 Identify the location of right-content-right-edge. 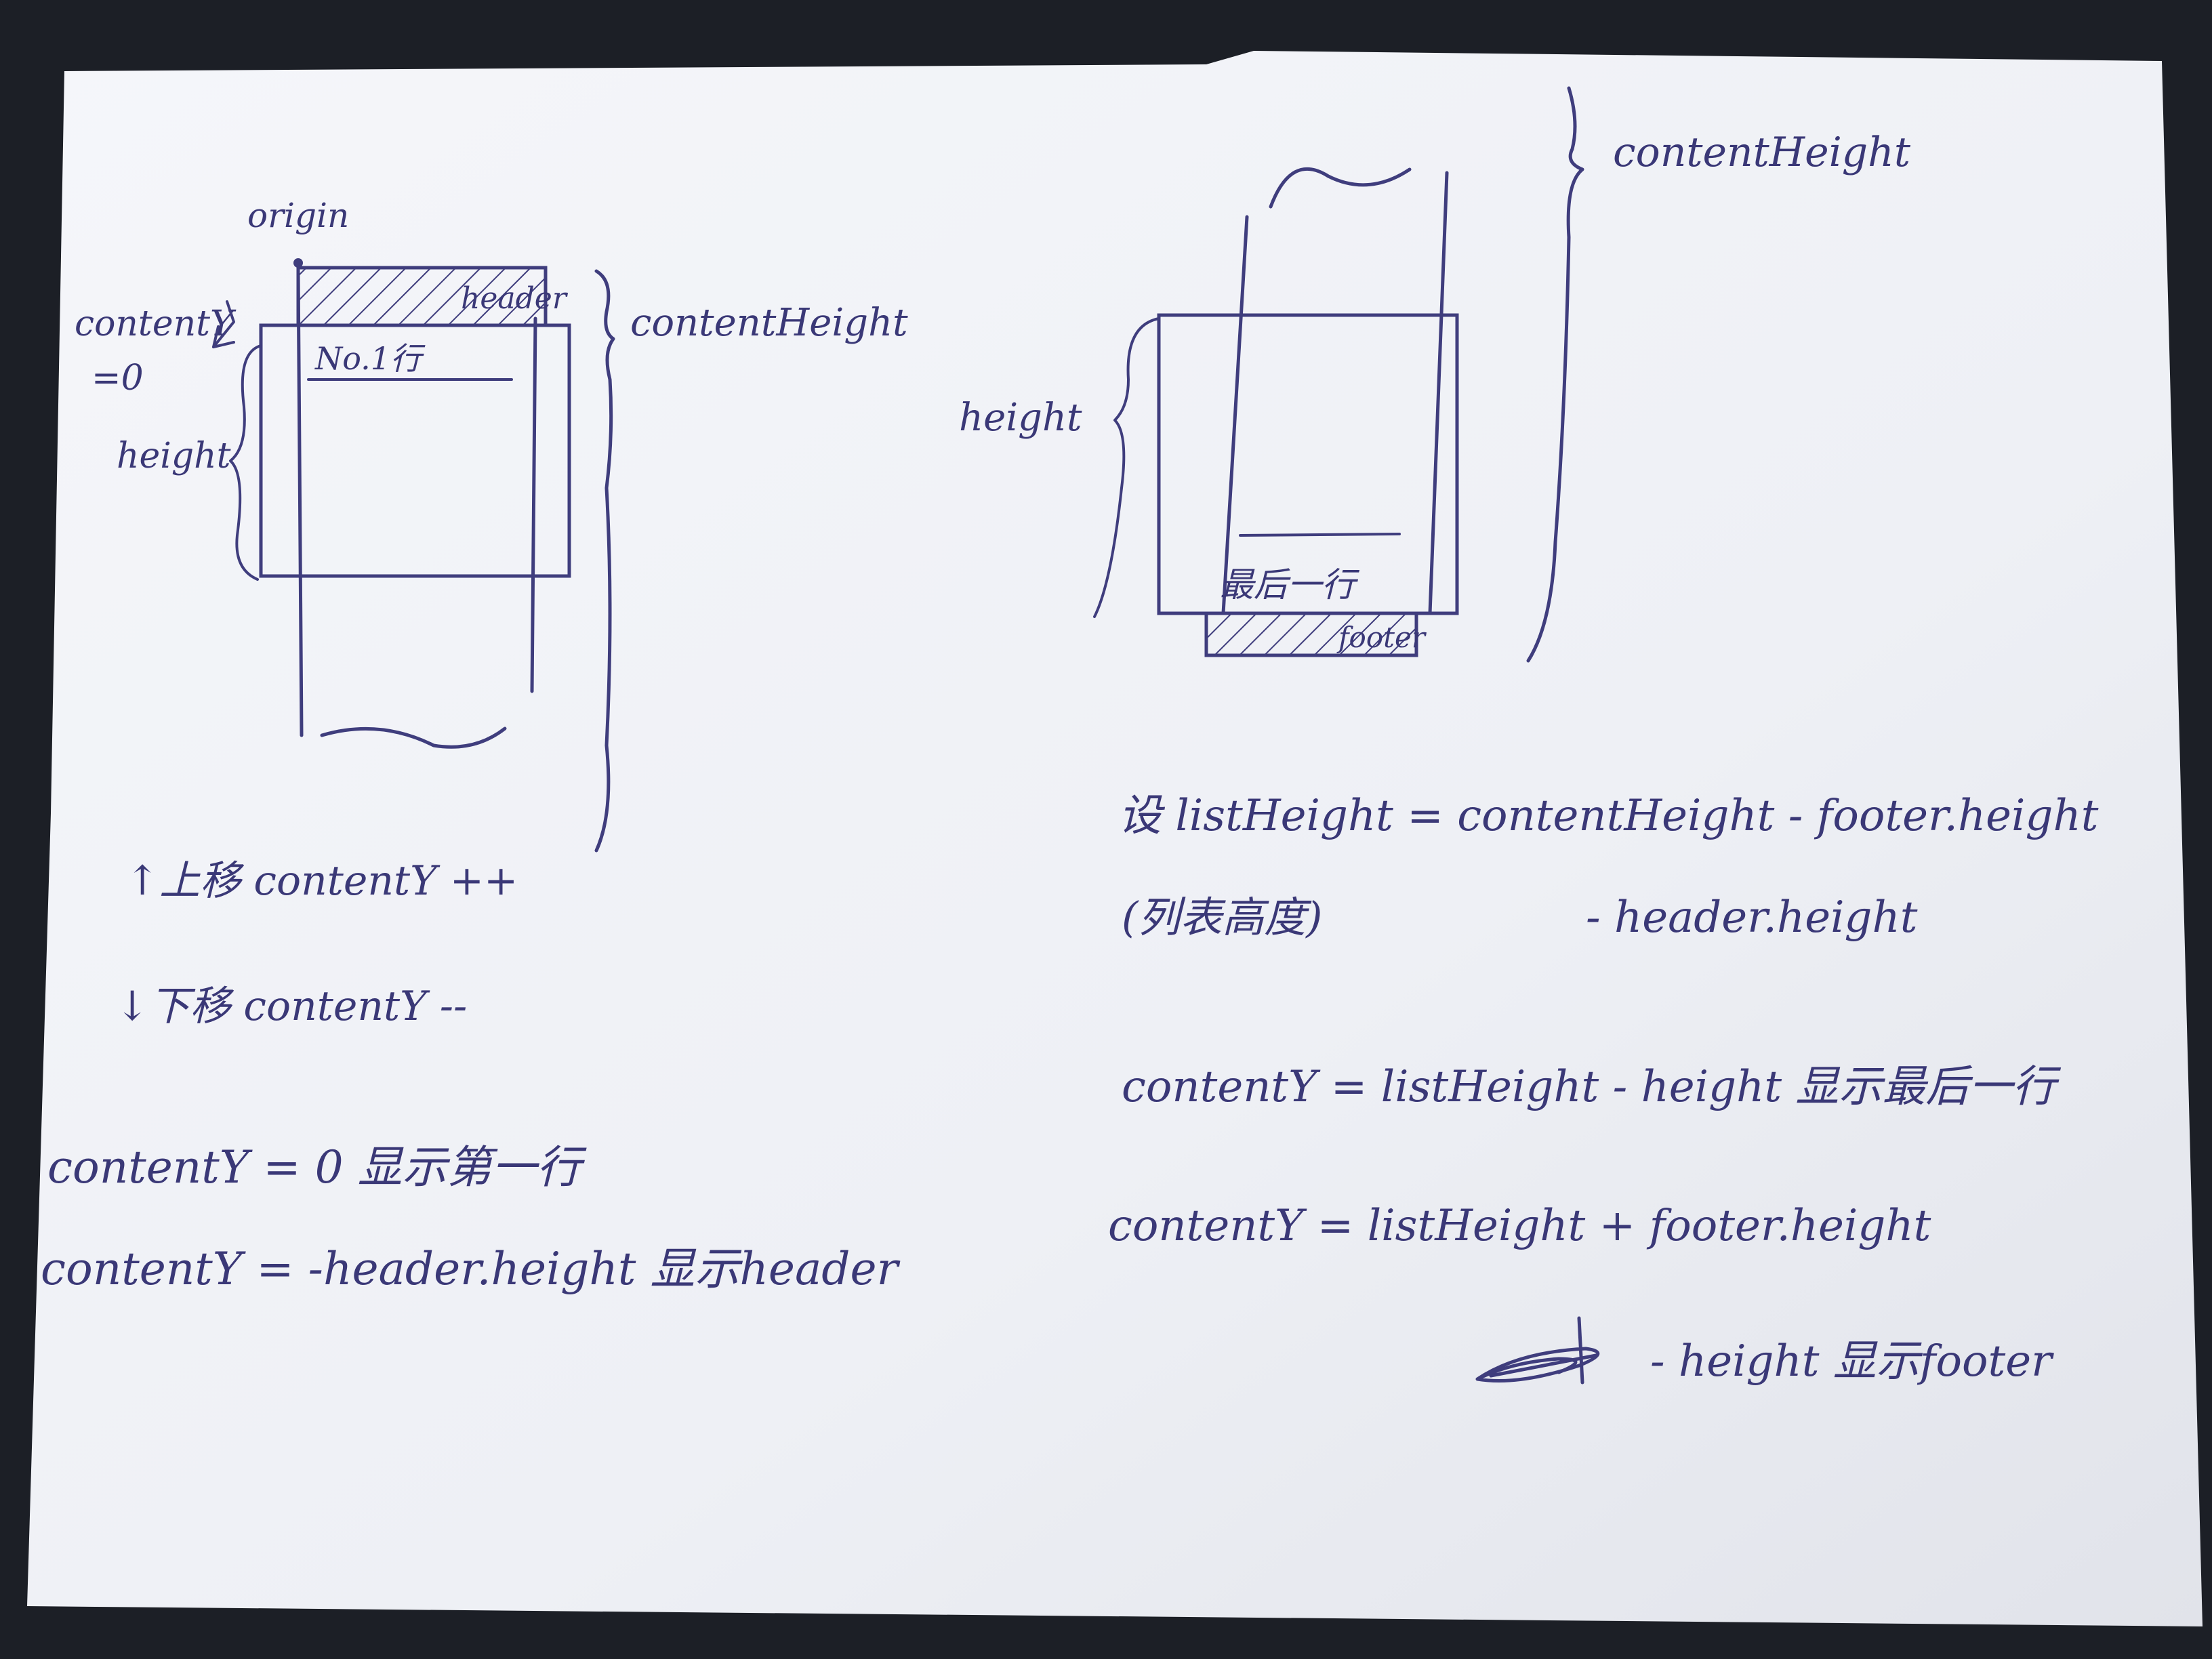
(1439, 393).